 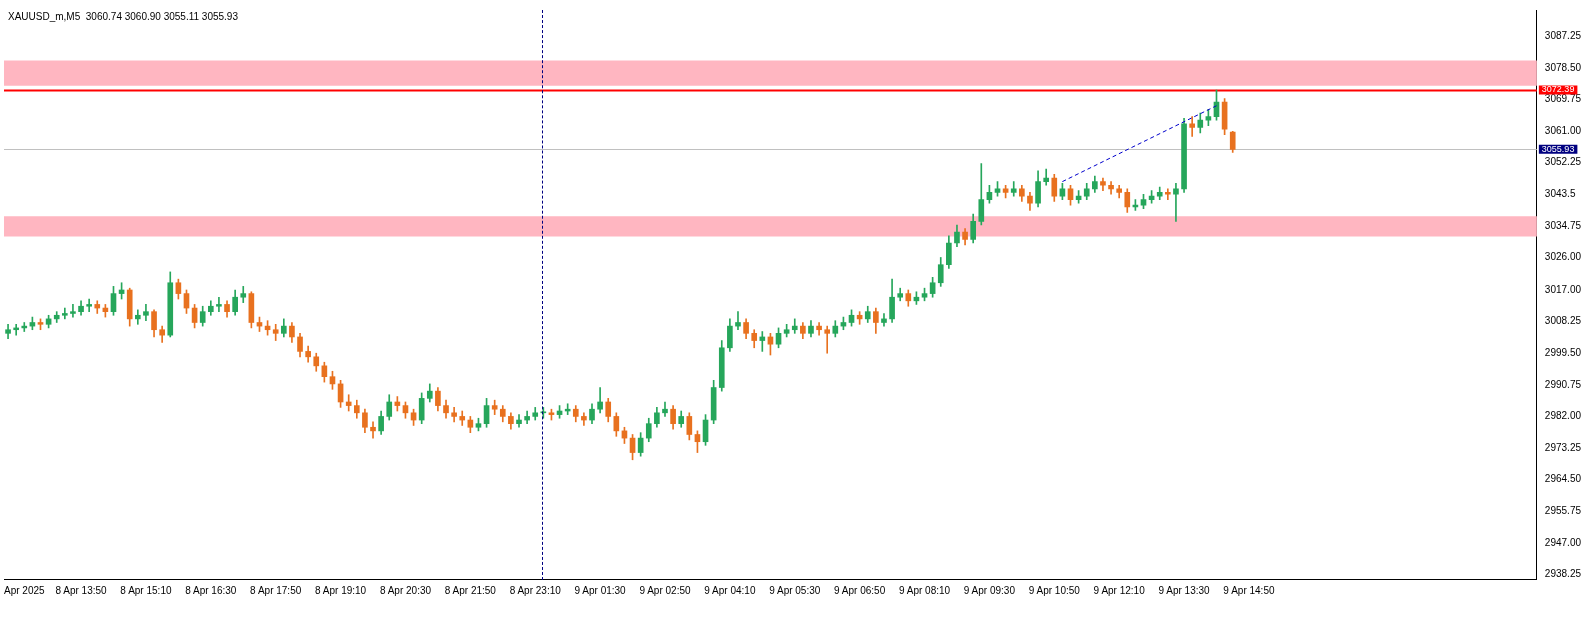 What do you see at coordinates (211, 590) in the screenshot?
I see `x-tick-label: 8 Apr 16:30` at bounding box center [211, 590].